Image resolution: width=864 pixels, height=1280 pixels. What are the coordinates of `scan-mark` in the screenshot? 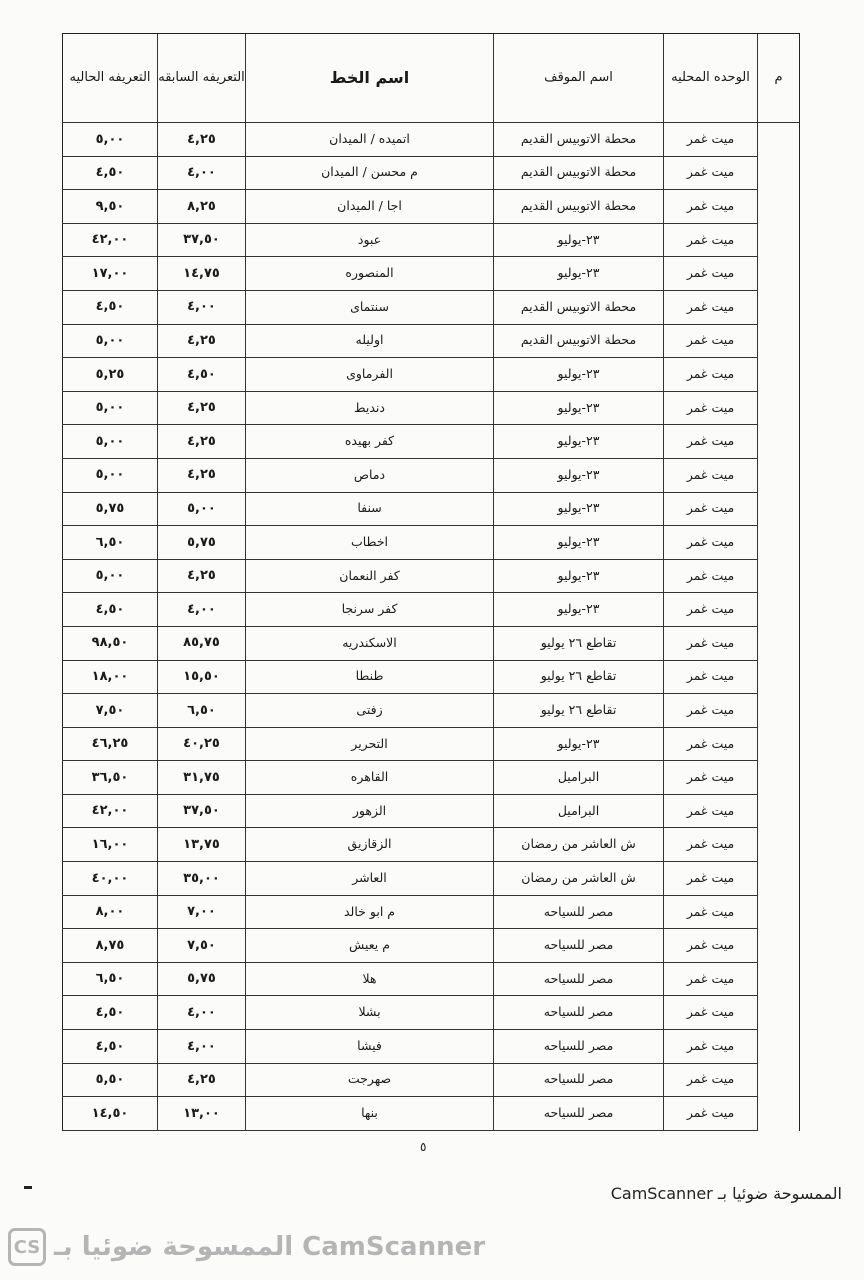 It's located at (28, 1187).